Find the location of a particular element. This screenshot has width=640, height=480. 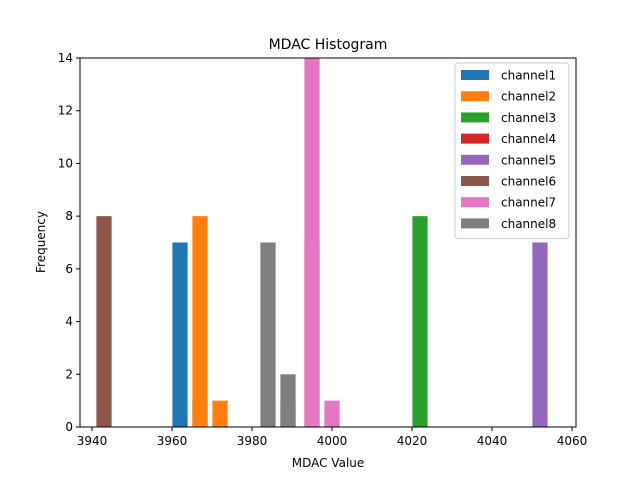

y-tick-label: 8 is located at coordinates (69, 216).